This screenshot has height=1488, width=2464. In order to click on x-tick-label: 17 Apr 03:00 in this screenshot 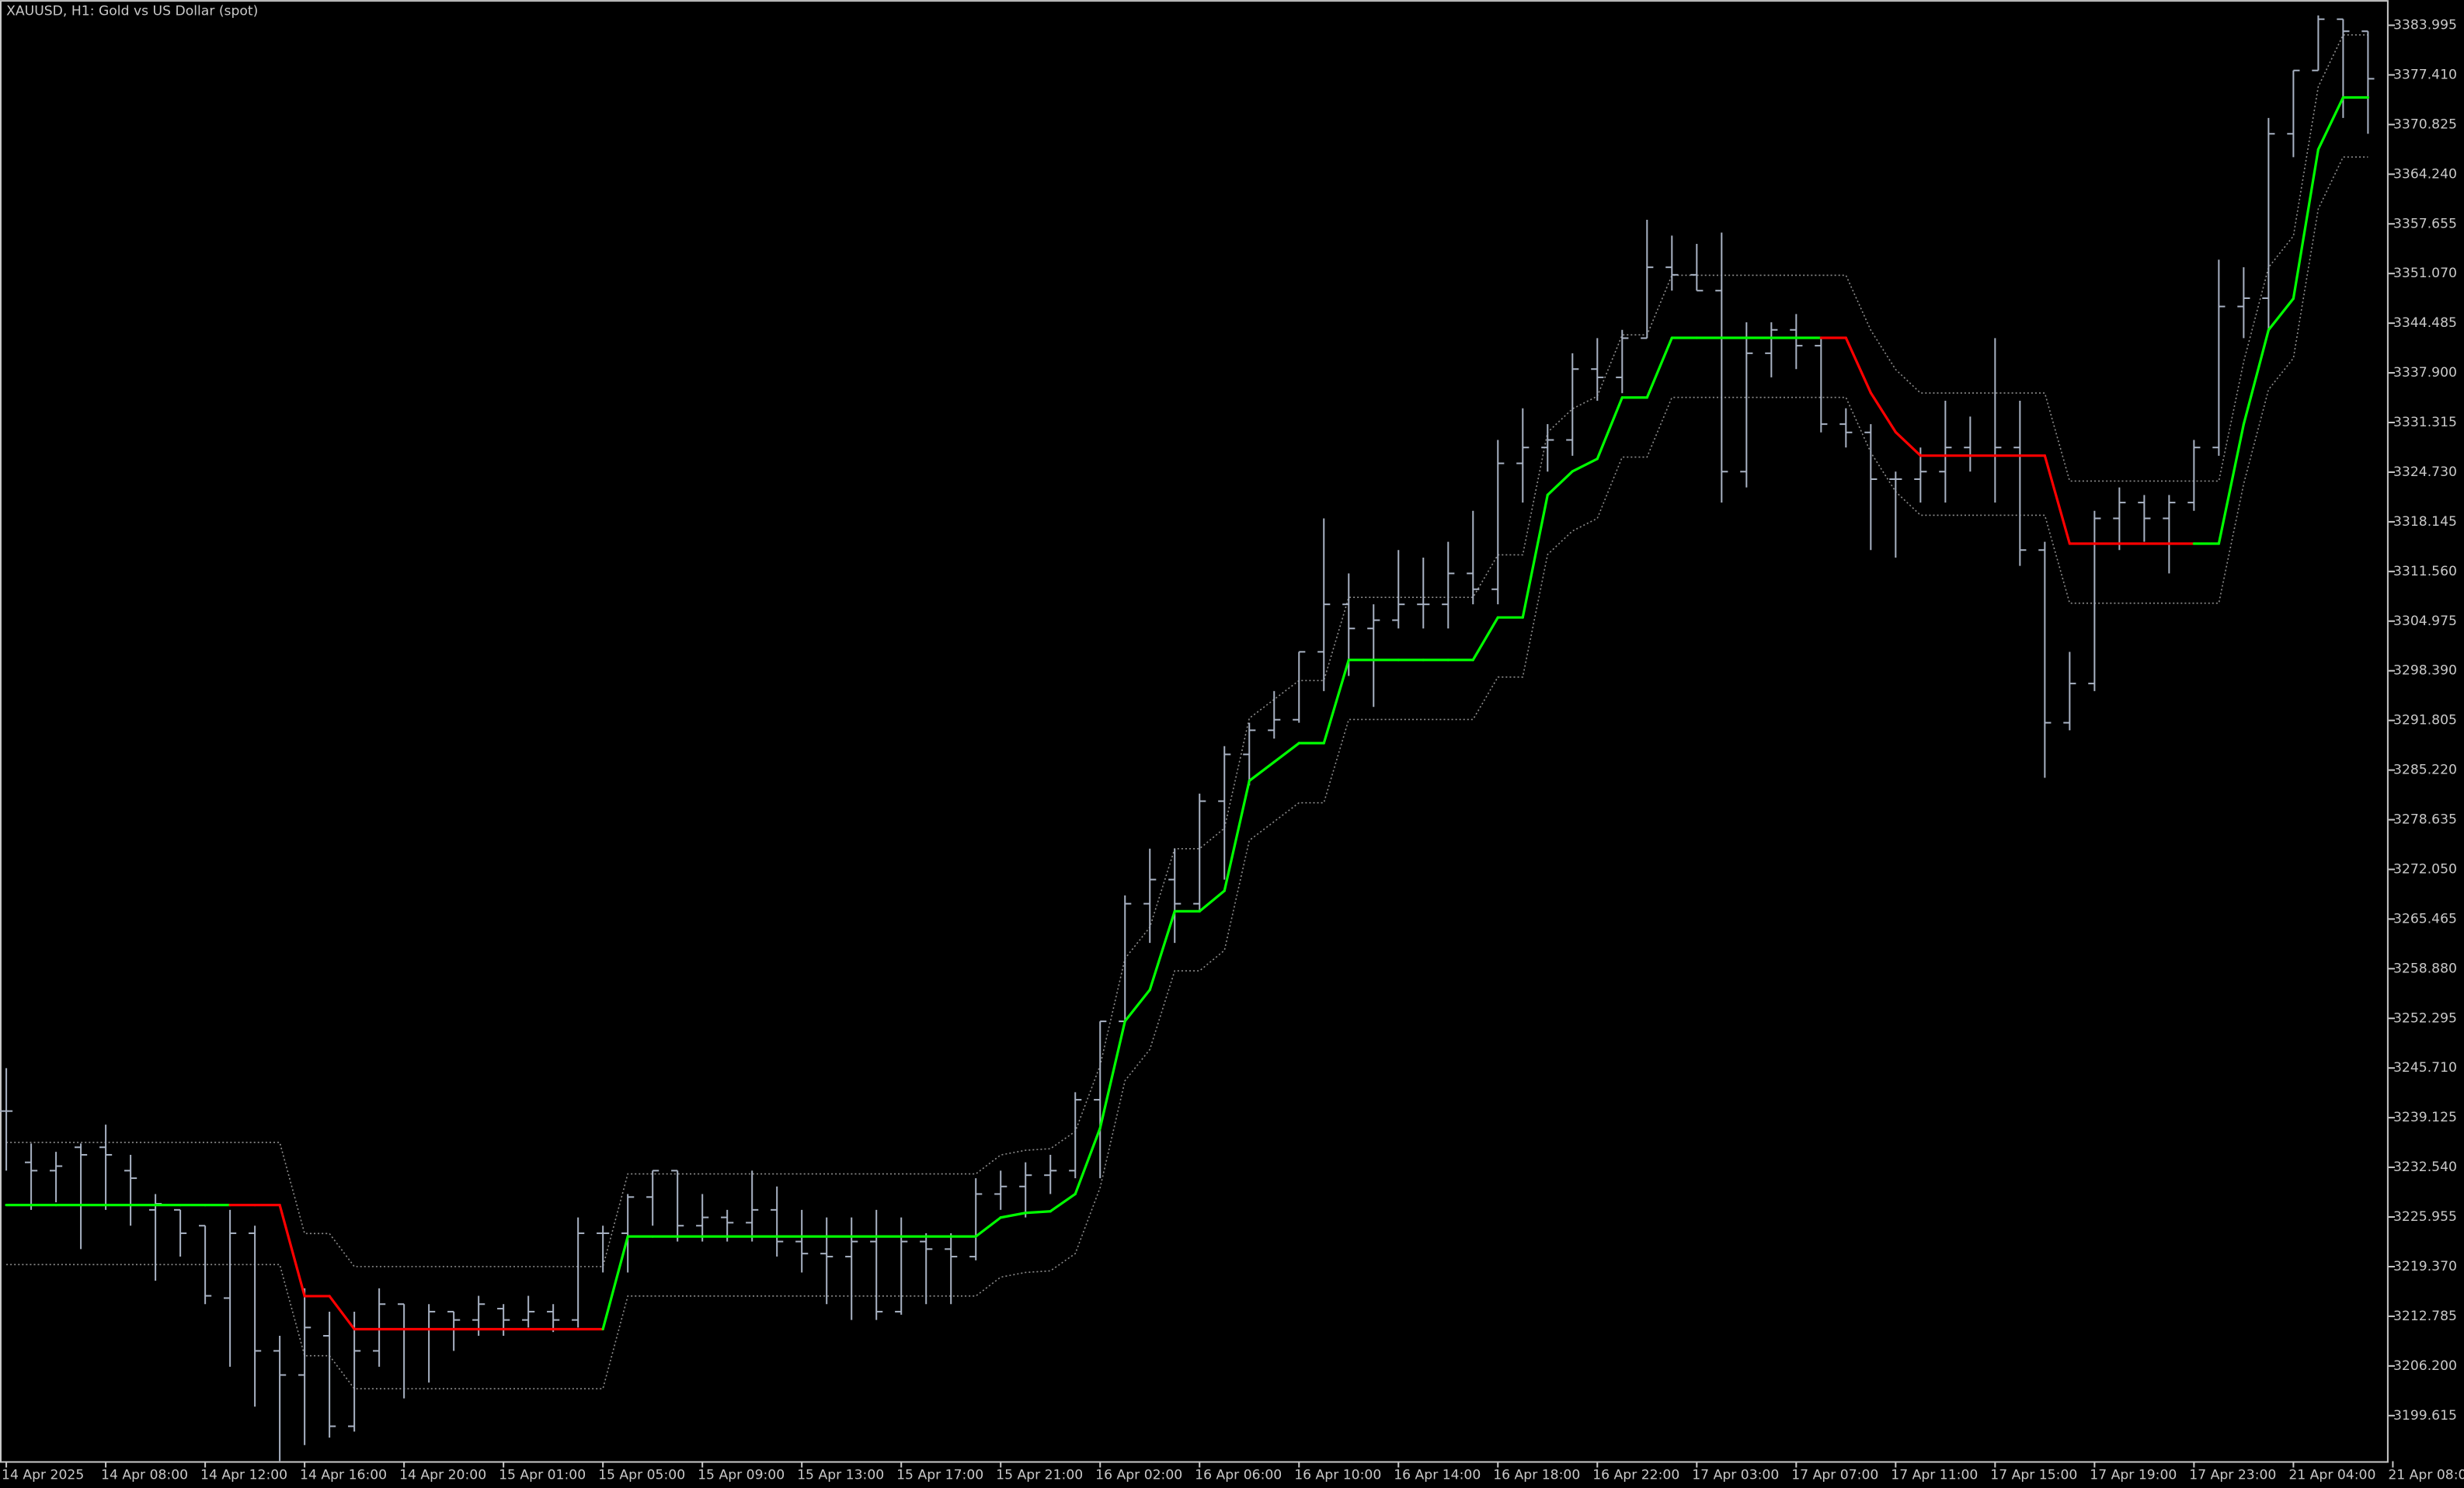, I will do `click(1736, 1475)`.